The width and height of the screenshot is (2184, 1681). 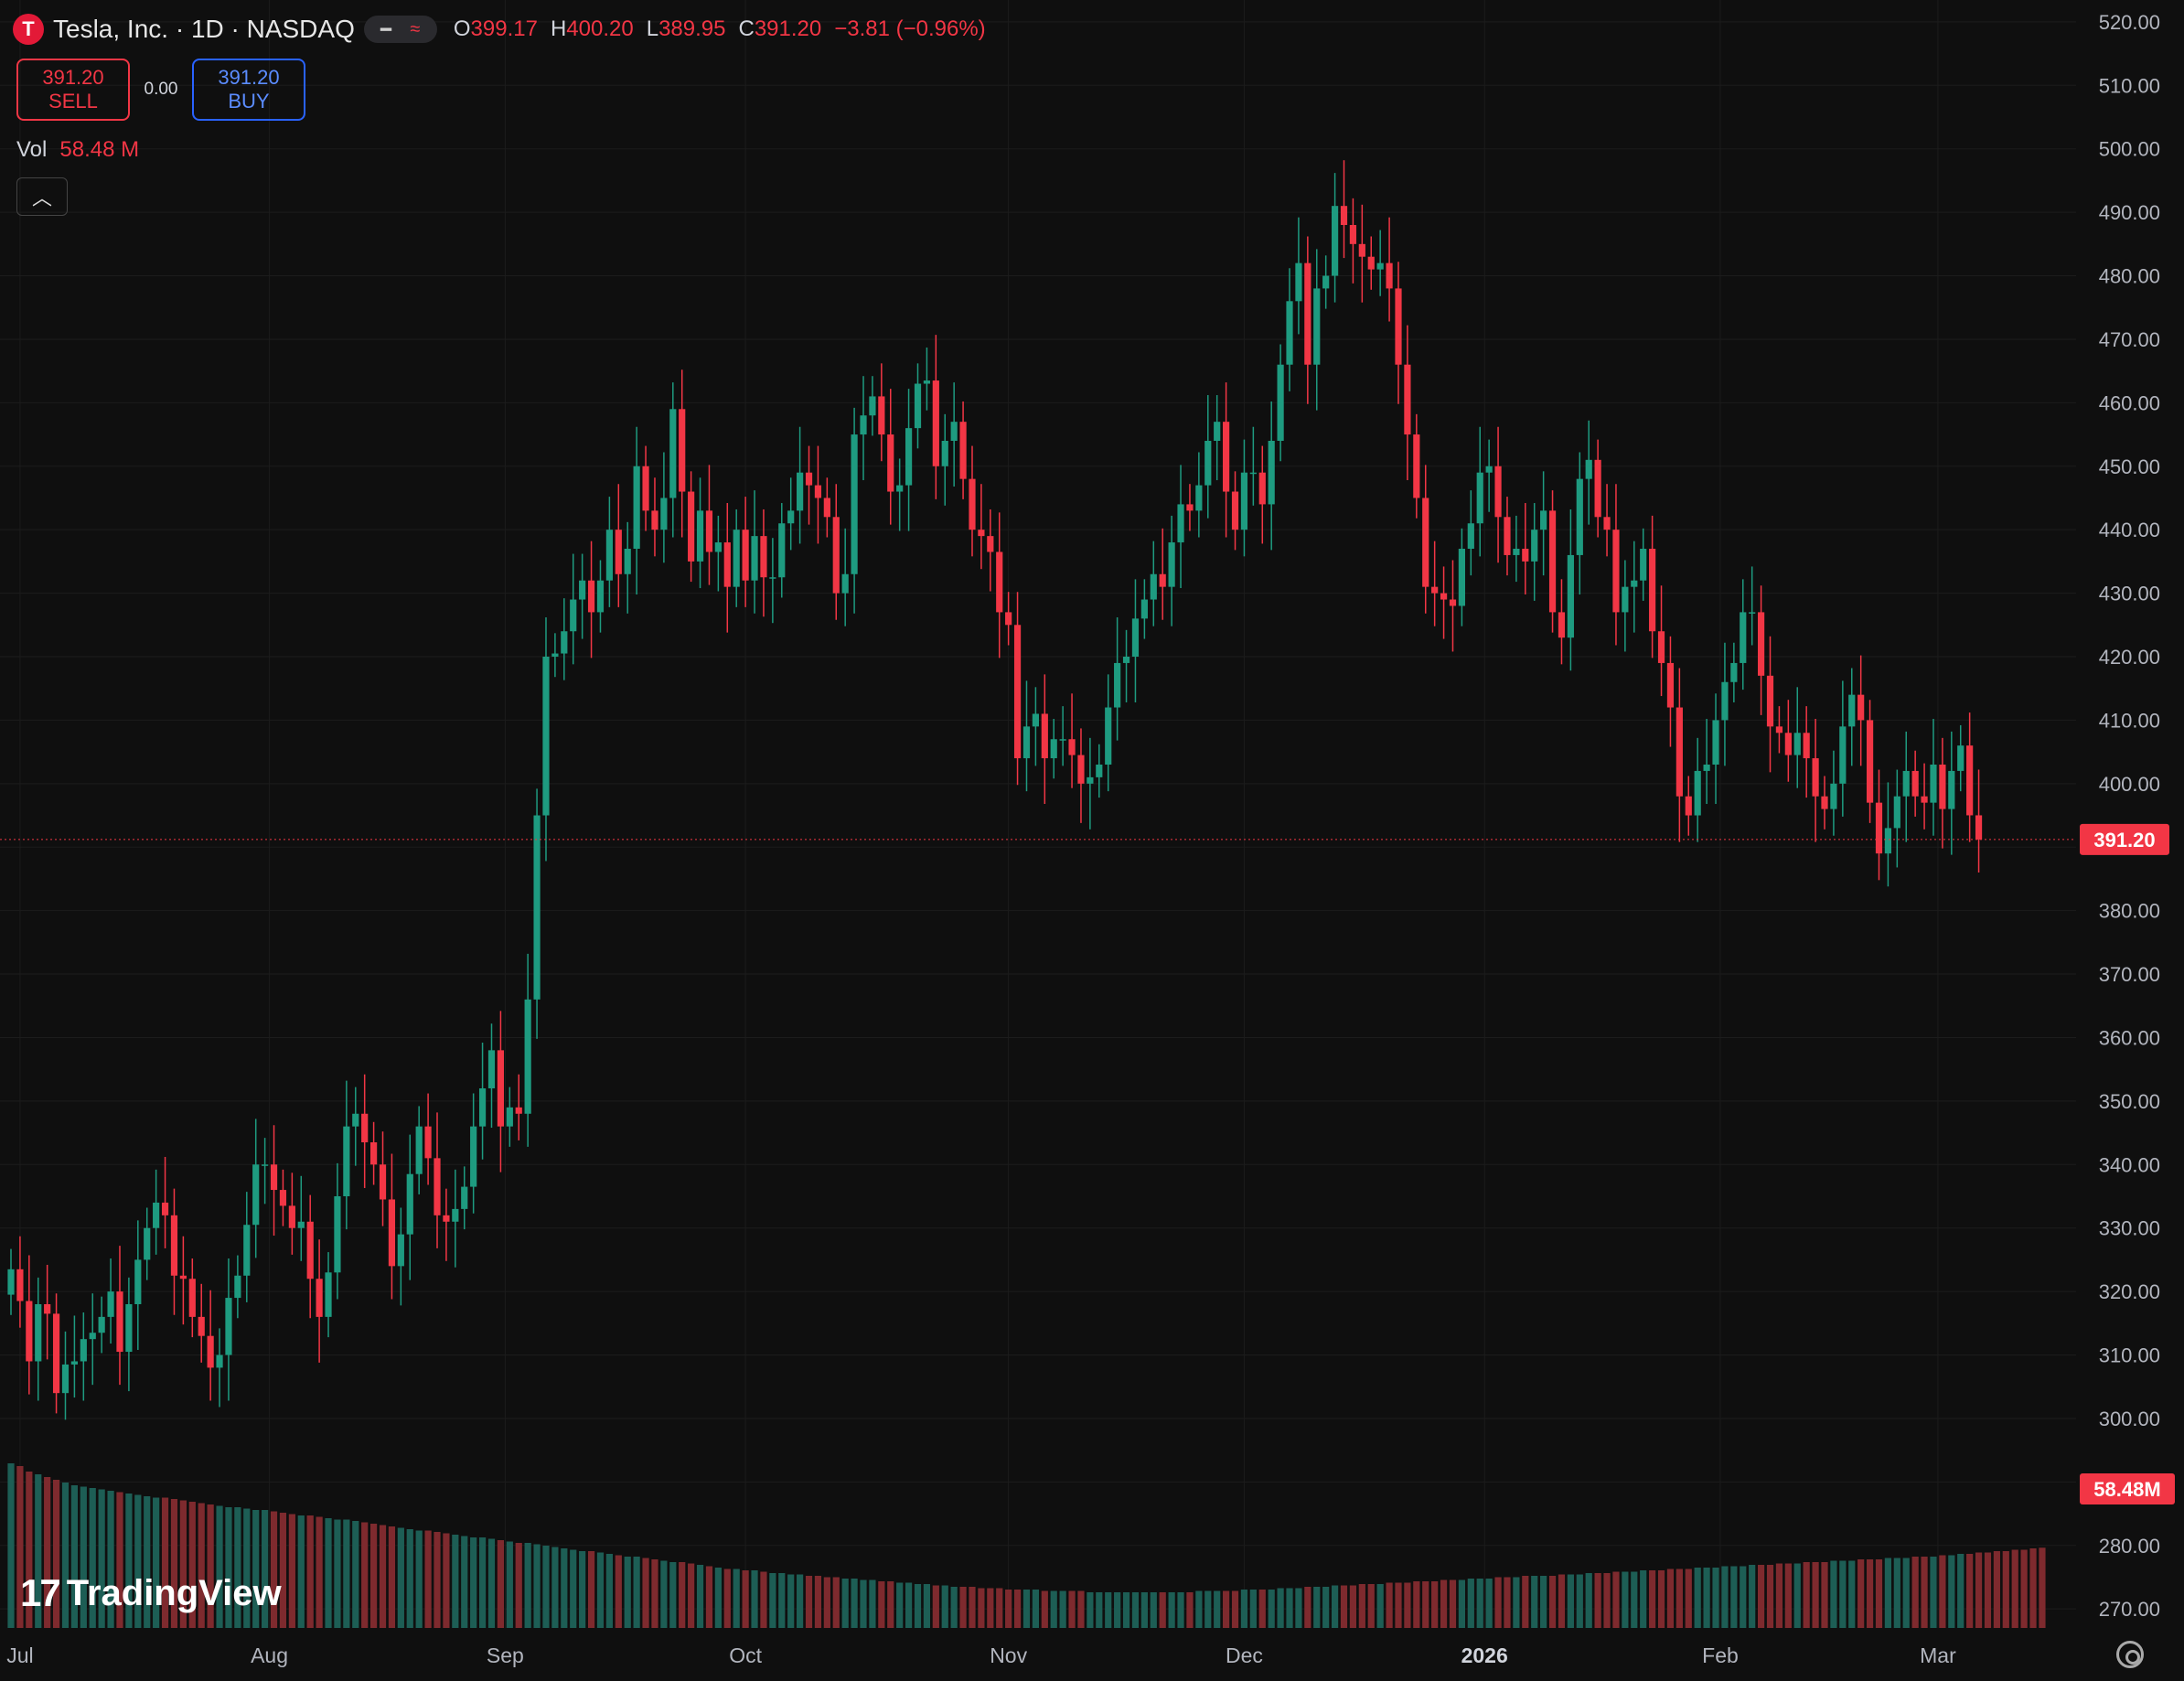 I want to click on chevron-up-icon: ︿, so click(x=41, y=198).